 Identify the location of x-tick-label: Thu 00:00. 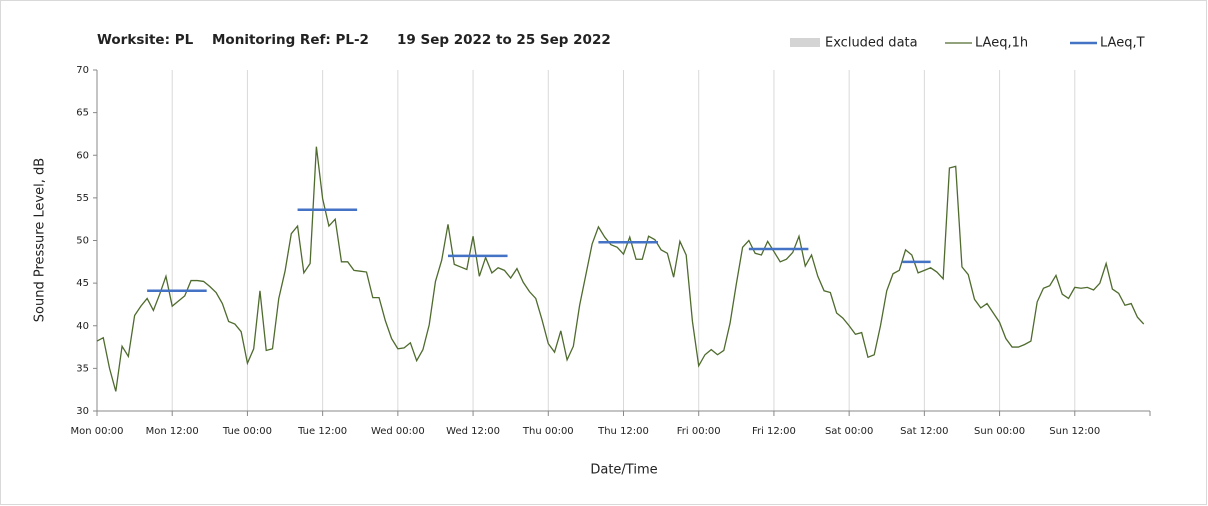
(548, 431).